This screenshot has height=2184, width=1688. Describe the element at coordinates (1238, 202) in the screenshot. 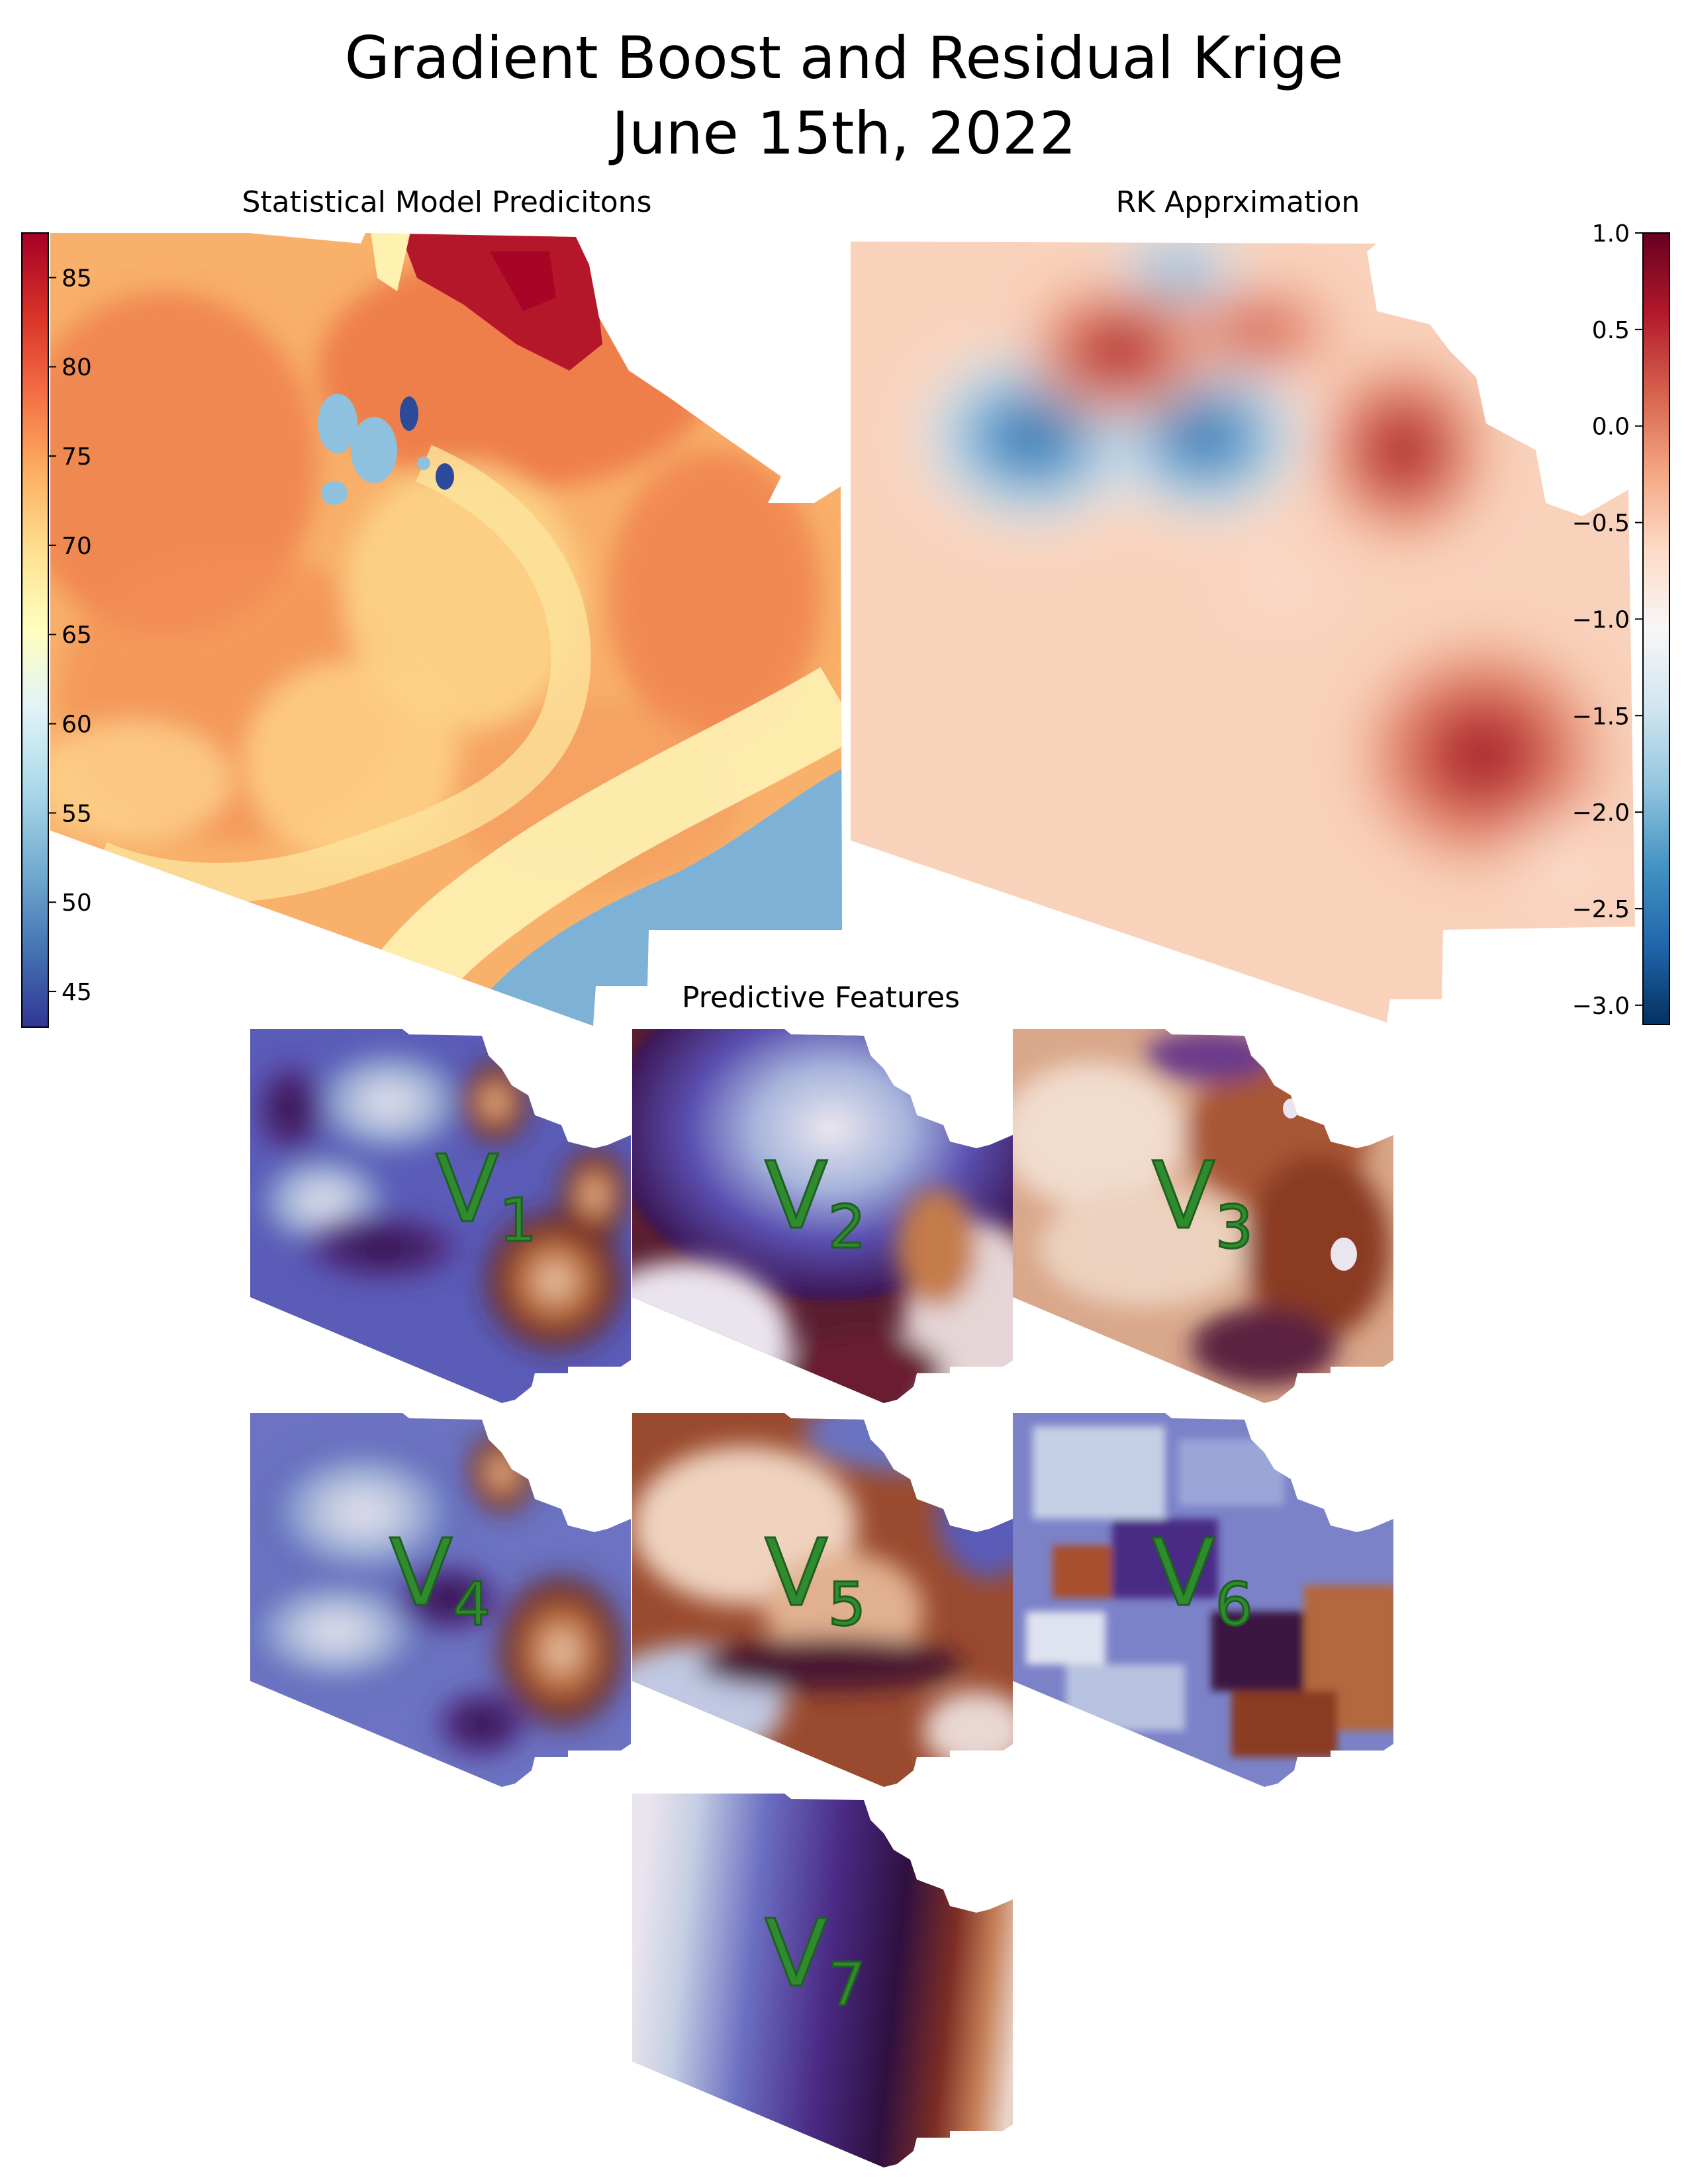

I see `right-panel-title: RK Apprximation` at that location.